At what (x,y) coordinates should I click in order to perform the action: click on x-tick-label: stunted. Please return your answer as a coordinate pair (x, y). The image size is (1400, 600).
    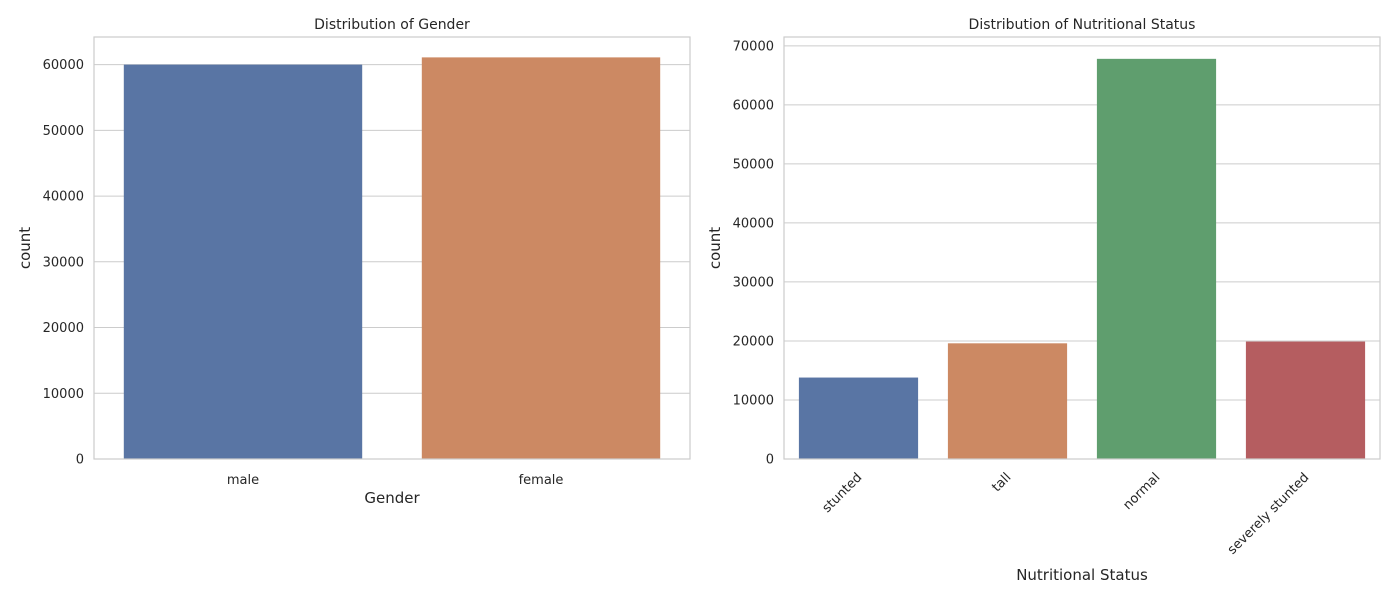
    Looking at the image, I should click on (843, 493).